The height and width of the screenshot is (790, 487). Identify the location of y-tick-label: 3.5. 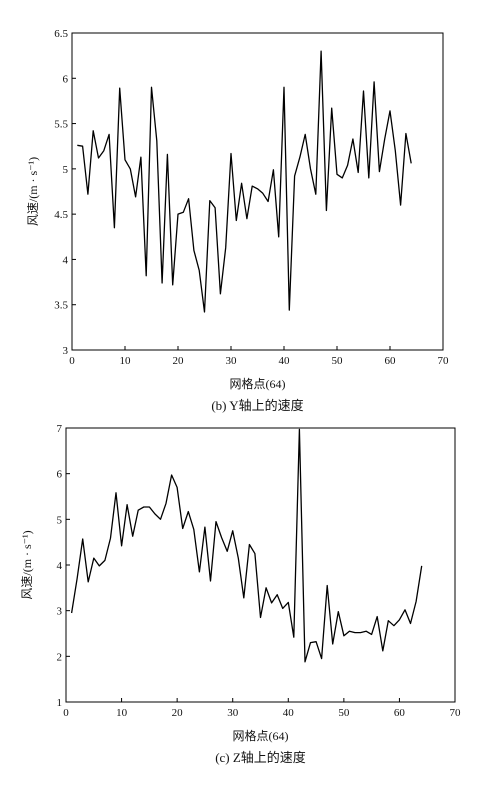
(61, 306).